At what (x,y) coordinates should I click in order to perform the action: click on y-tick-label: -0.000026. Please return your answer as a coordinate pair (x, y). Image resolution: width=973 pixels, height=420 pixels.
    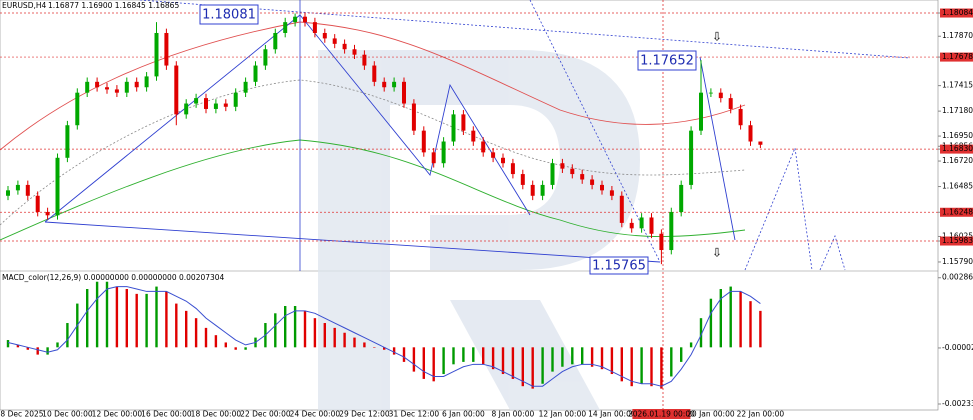
    Looking at the image, I should click on (957, 347).